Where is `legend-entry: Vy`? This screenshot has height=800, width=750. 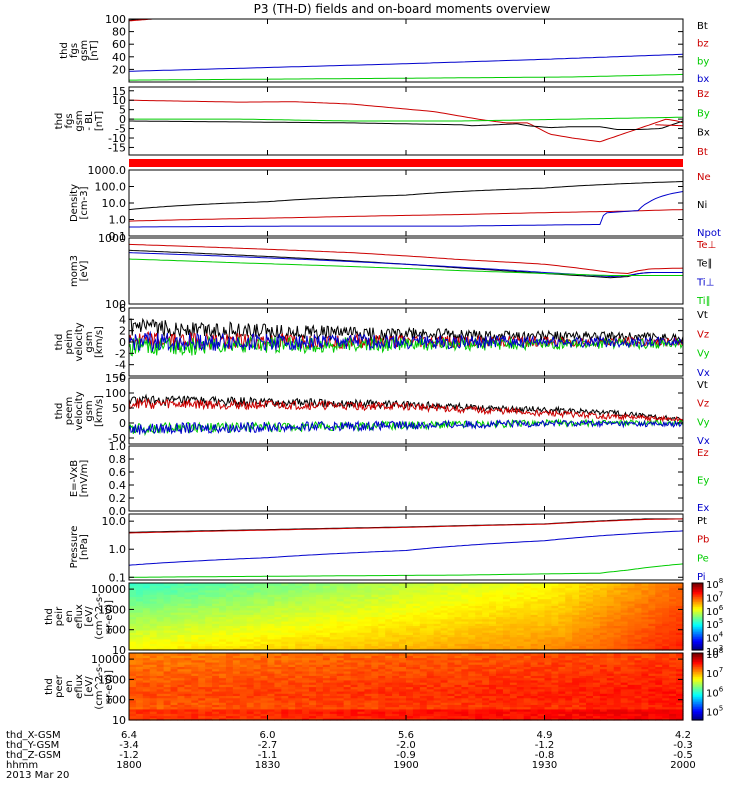
legend-entry: Vy is located at coordinates (703, 422).